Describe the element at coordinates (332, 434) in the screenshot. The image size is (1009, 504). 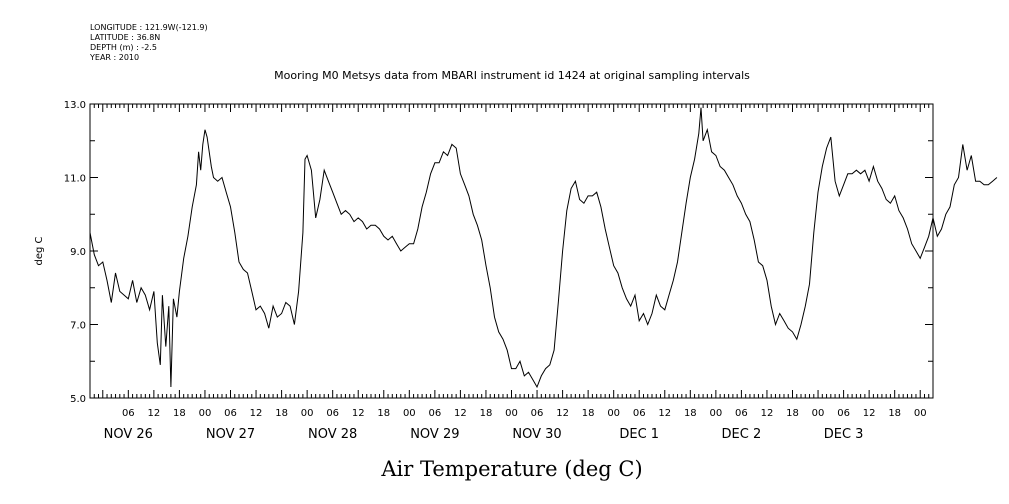
I see `x-day-label: NOV 28` at that location.